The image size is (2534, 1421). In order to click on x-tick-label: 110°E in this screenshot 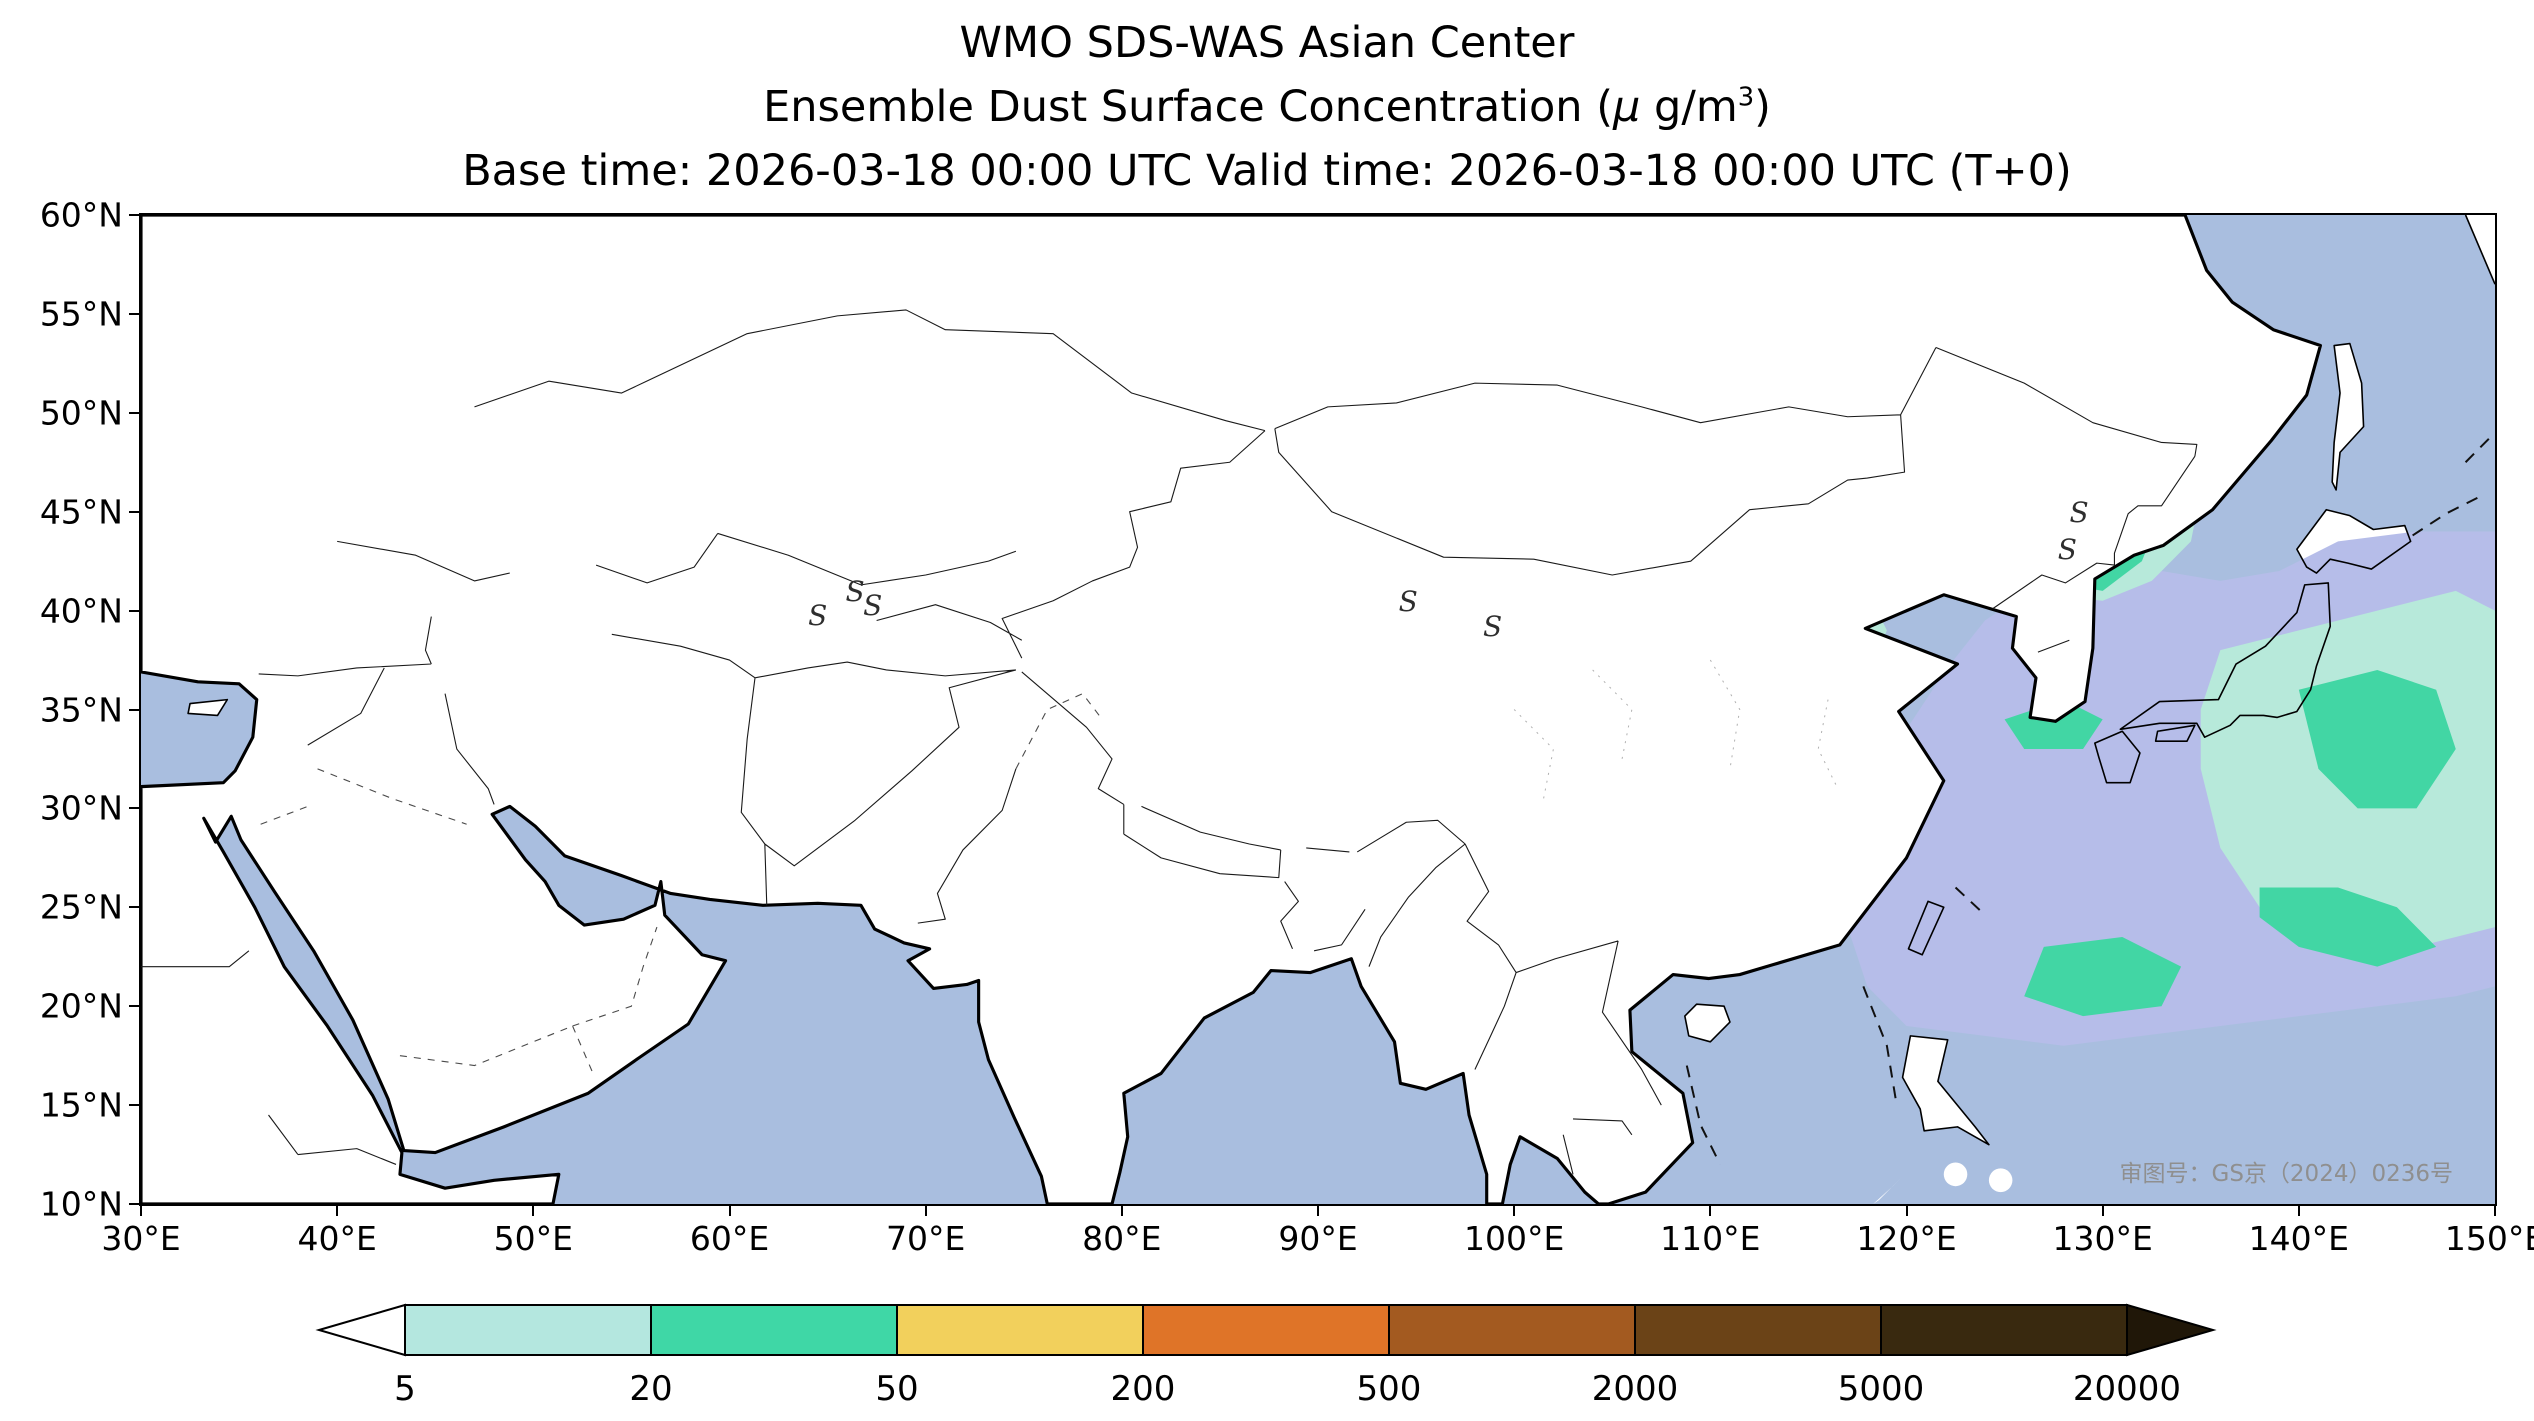, I will do `click(1710, 1238)`.